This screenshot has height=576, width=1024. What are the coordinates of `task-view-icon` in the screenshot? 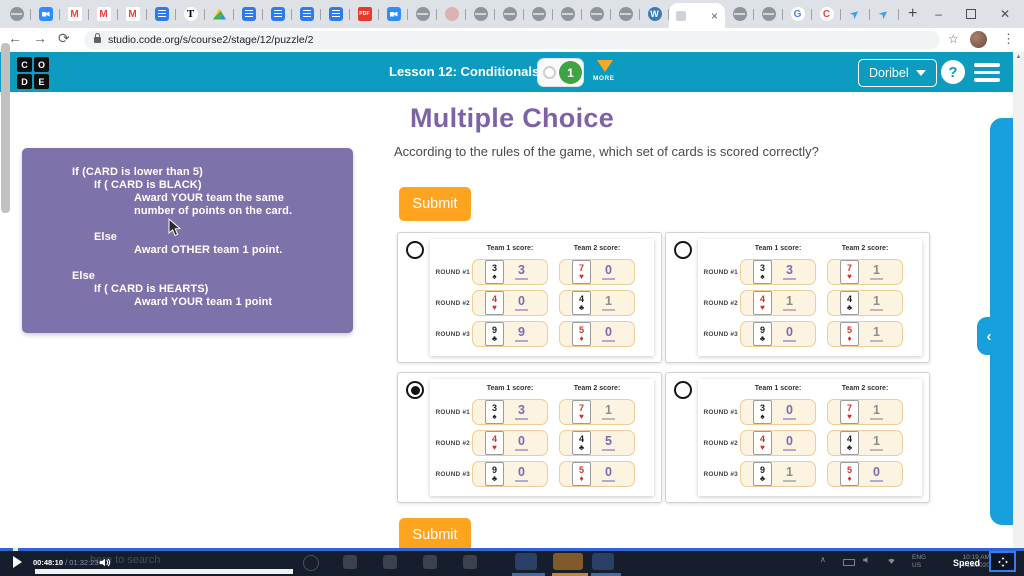 It's located at (350, 562).